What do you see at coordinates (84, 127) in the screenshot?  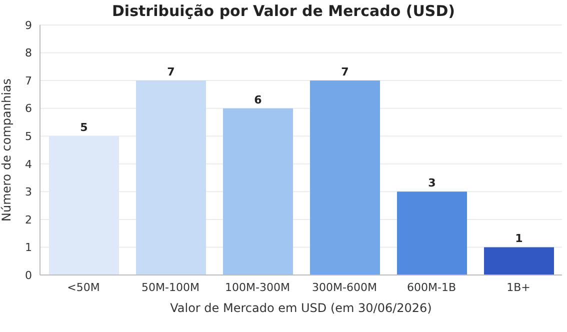 I see `data-label: 5` at bounding box center [84, 127].